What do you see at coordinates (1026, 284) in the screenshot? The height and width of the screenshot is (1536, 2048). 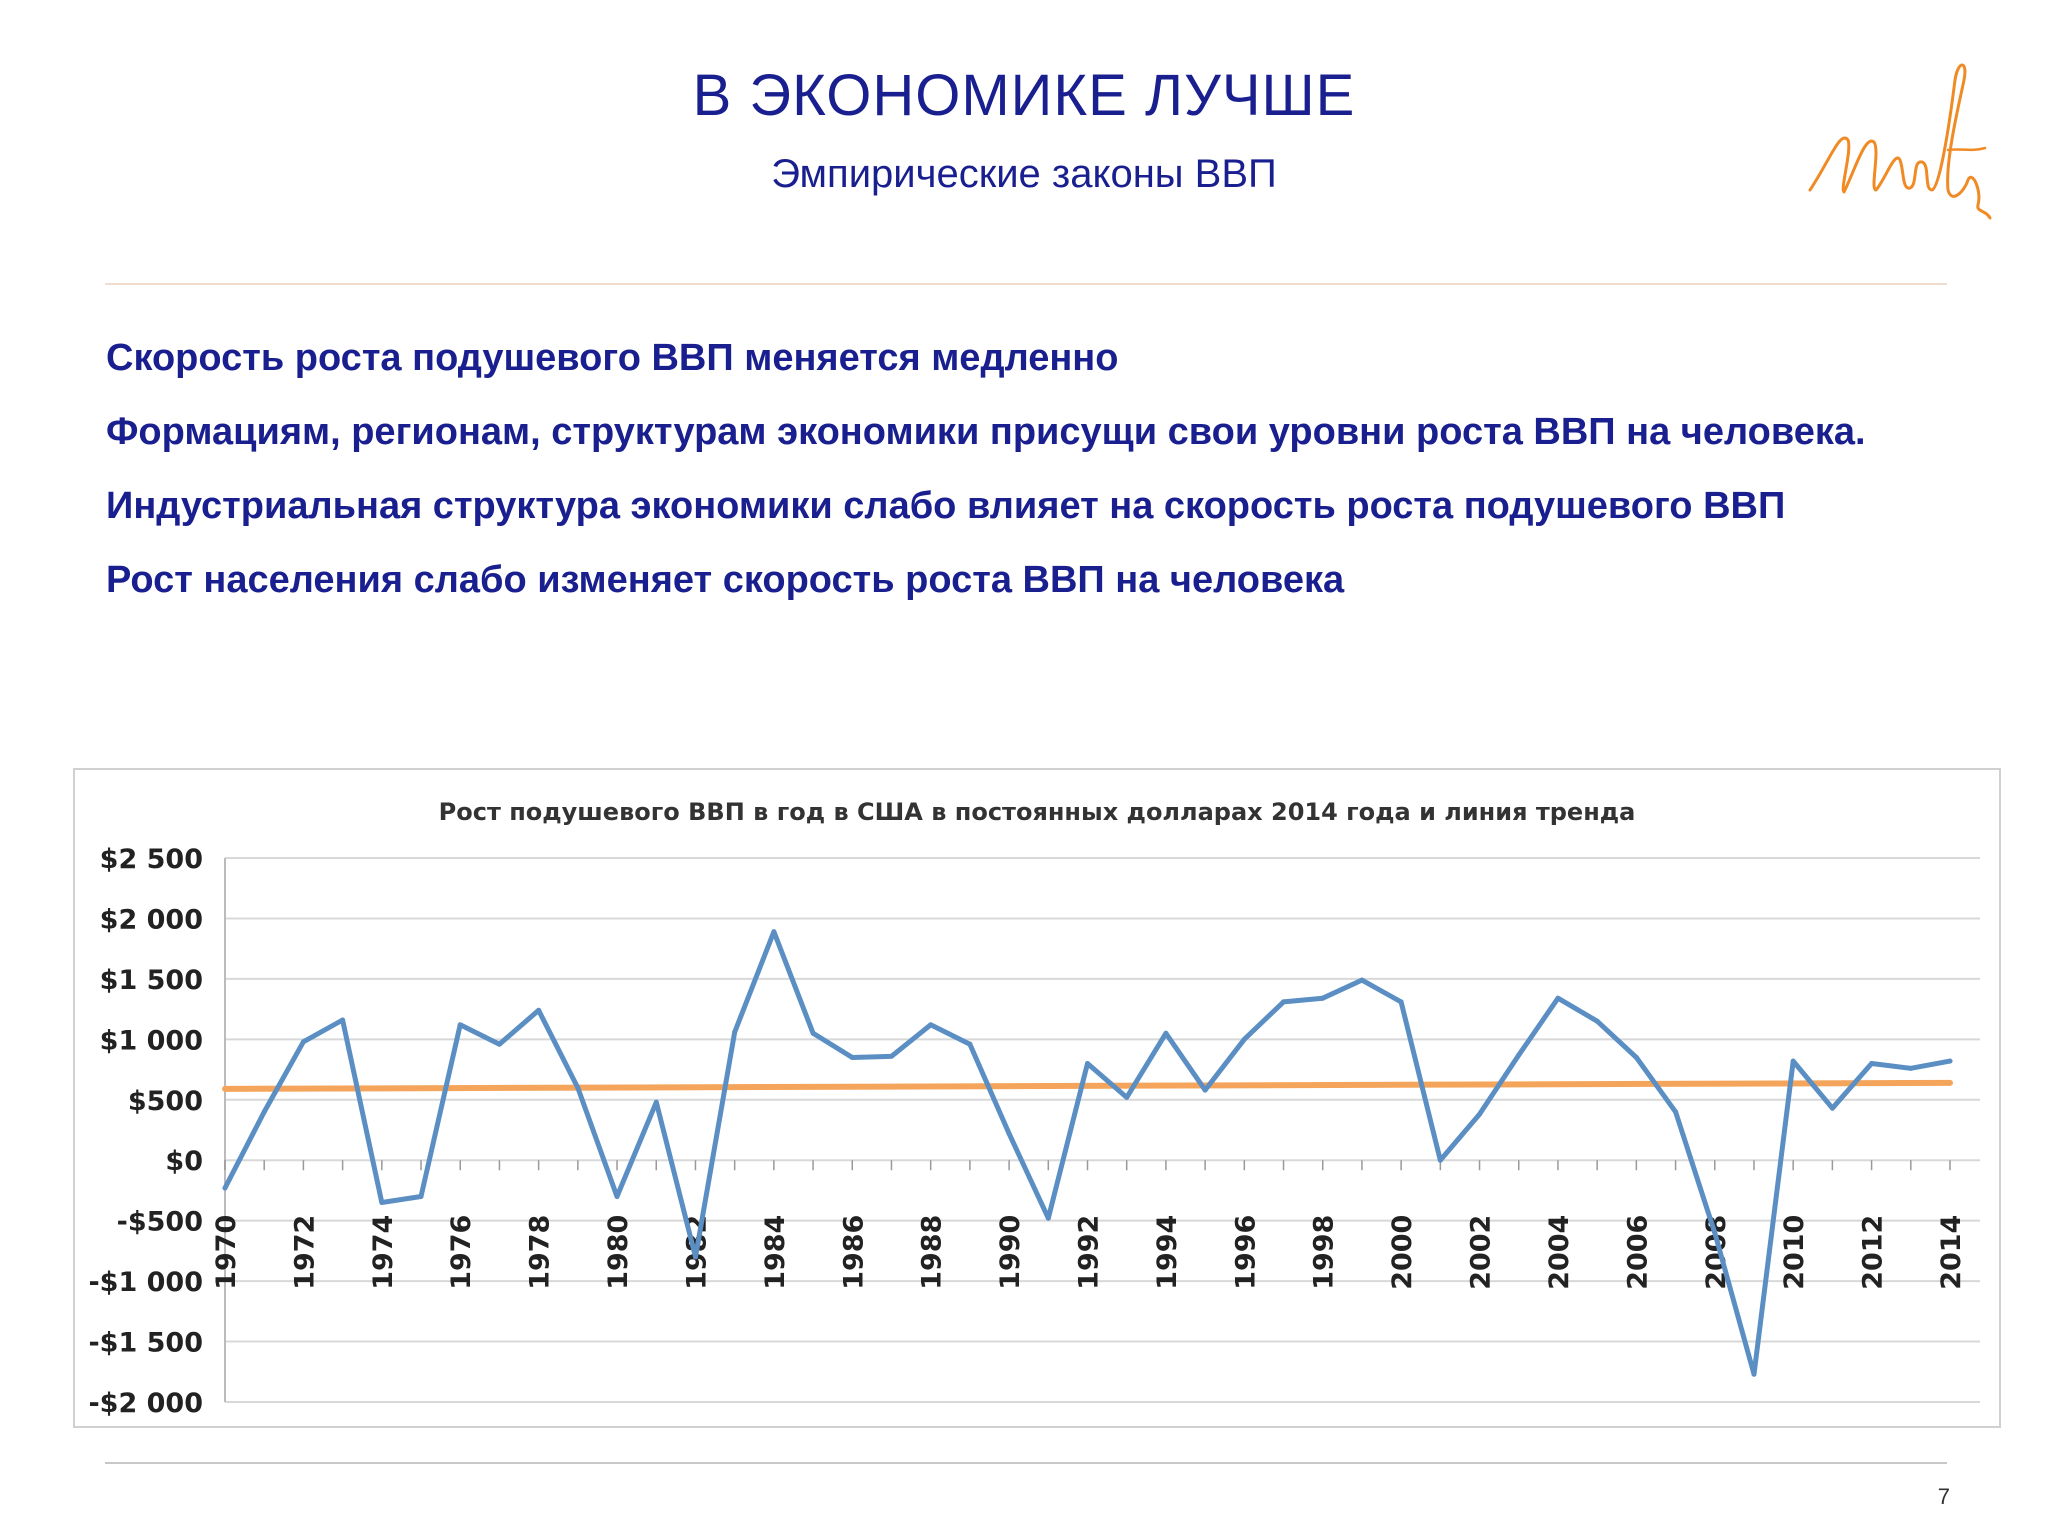 I see `top-divider` at bounding box center [1026, 284].